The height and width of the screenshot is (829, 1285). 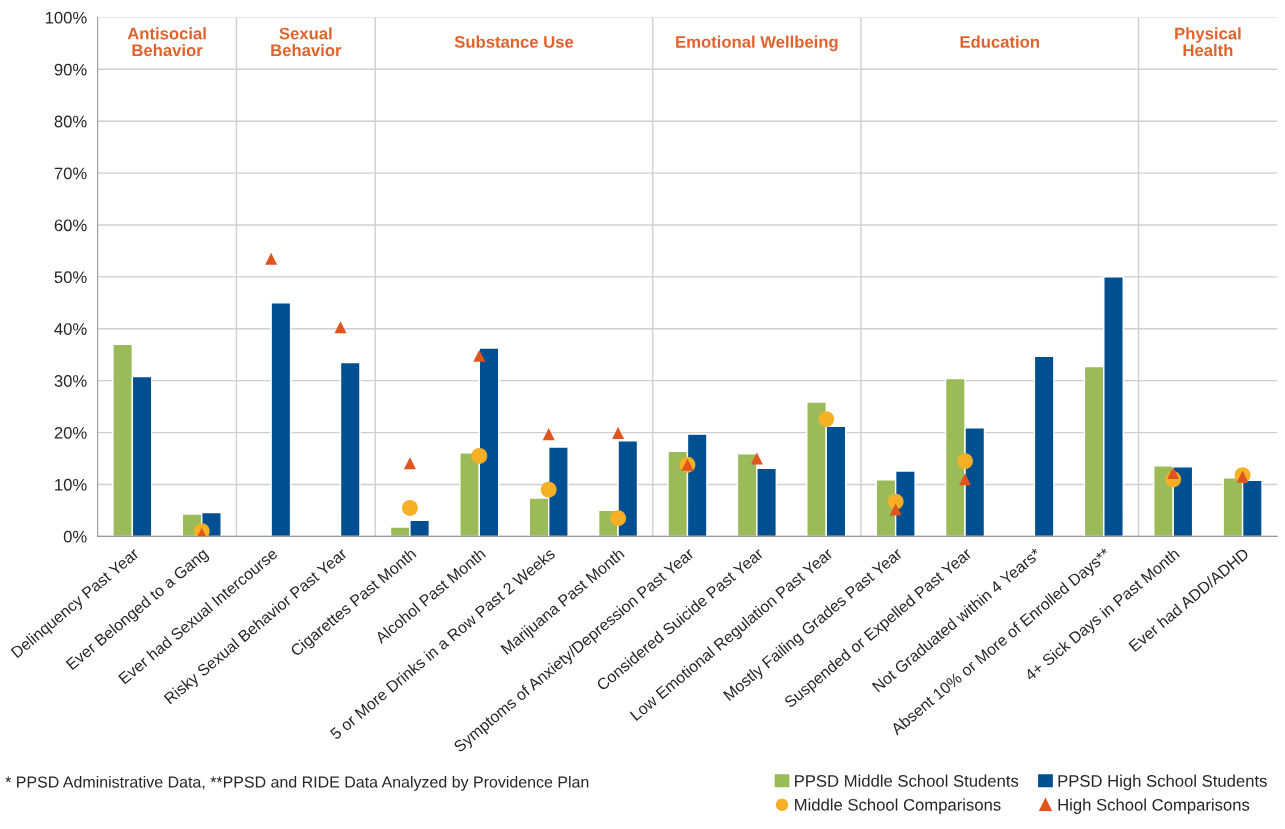 What do you see at coordinates (1208, 42) in the screenshot?
I see `annotation: Physical Health` at bounding box center [1208, 42].